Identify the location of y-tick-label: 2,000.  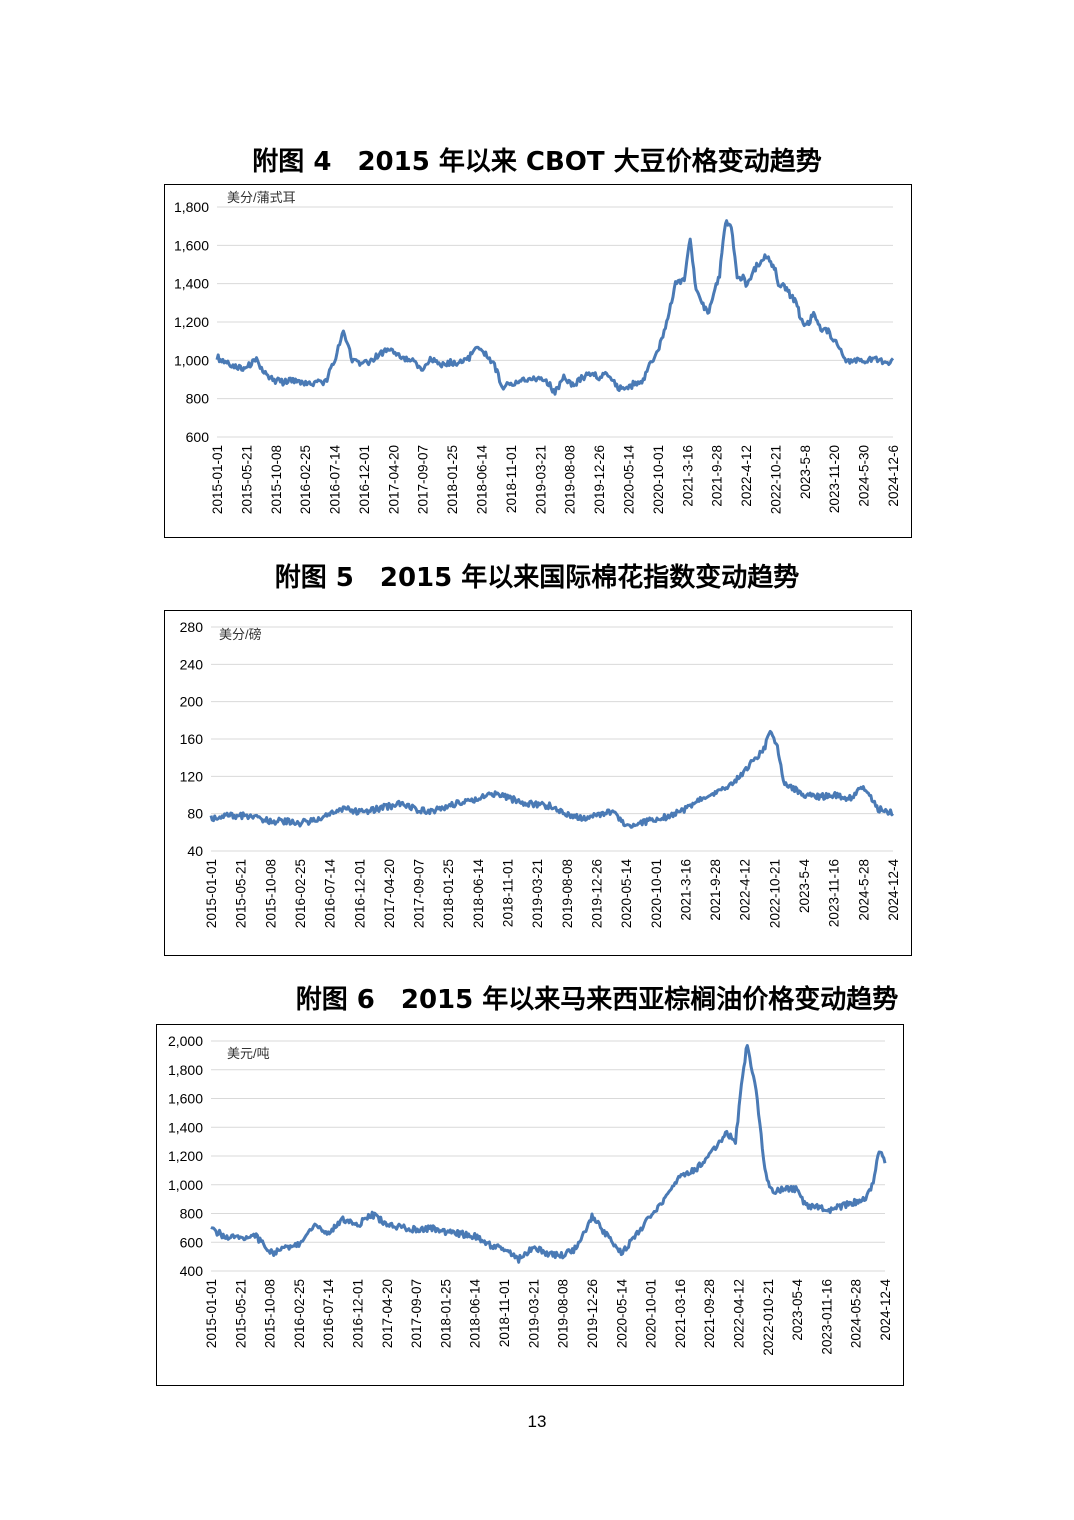
(185, 1041).